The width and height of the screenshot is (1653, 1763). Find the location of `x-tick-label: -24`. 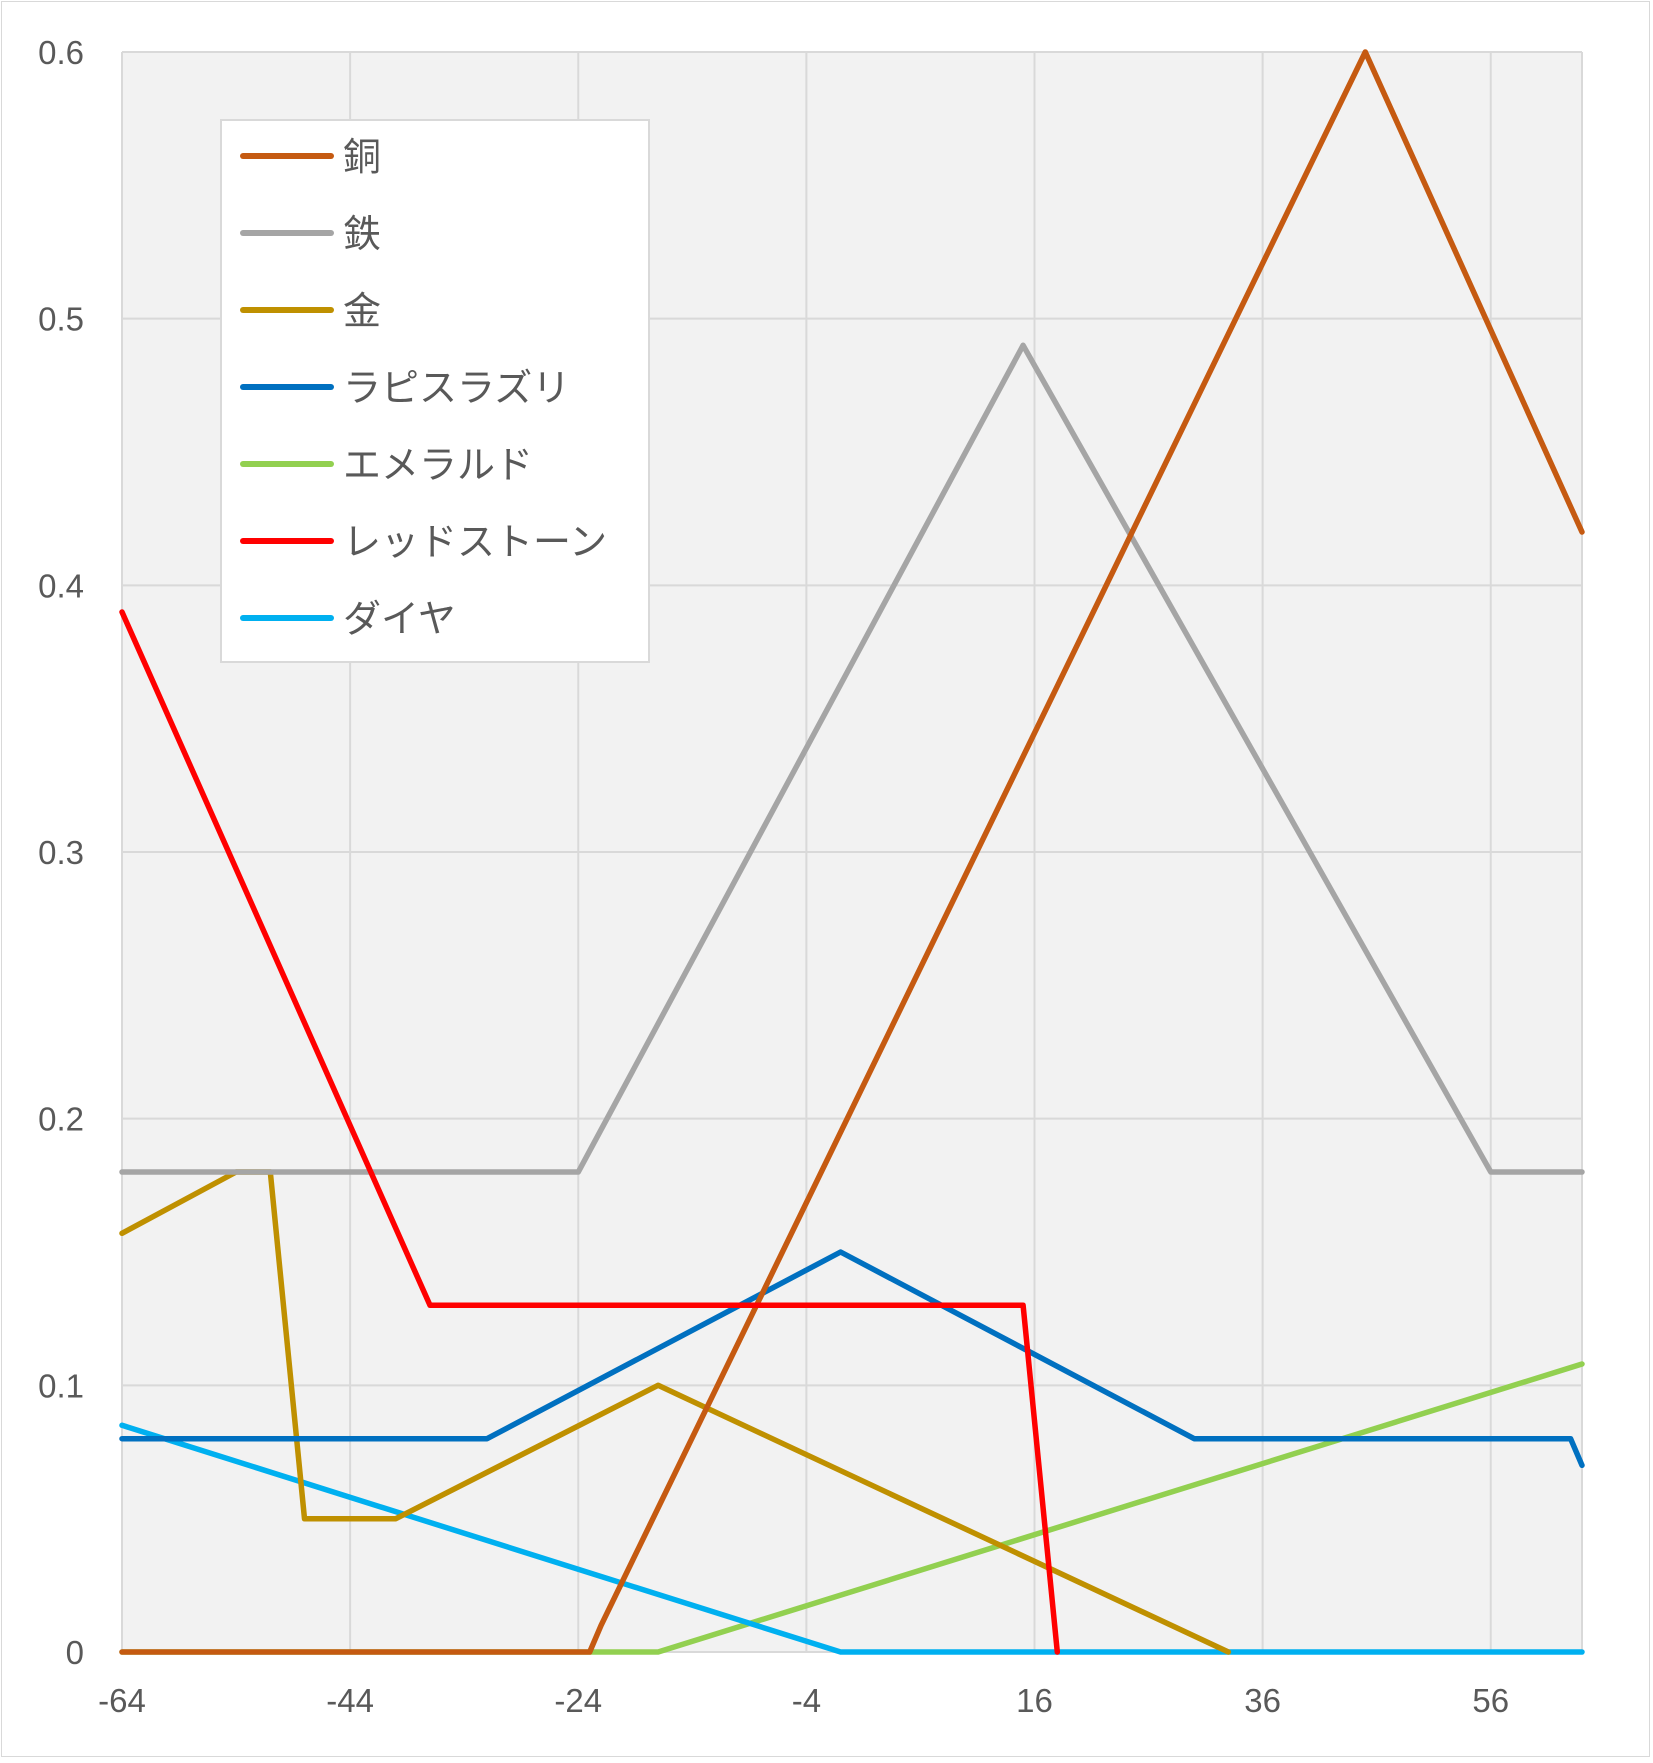

x-tick-label: -24 is located at coordinates (578, 1700).